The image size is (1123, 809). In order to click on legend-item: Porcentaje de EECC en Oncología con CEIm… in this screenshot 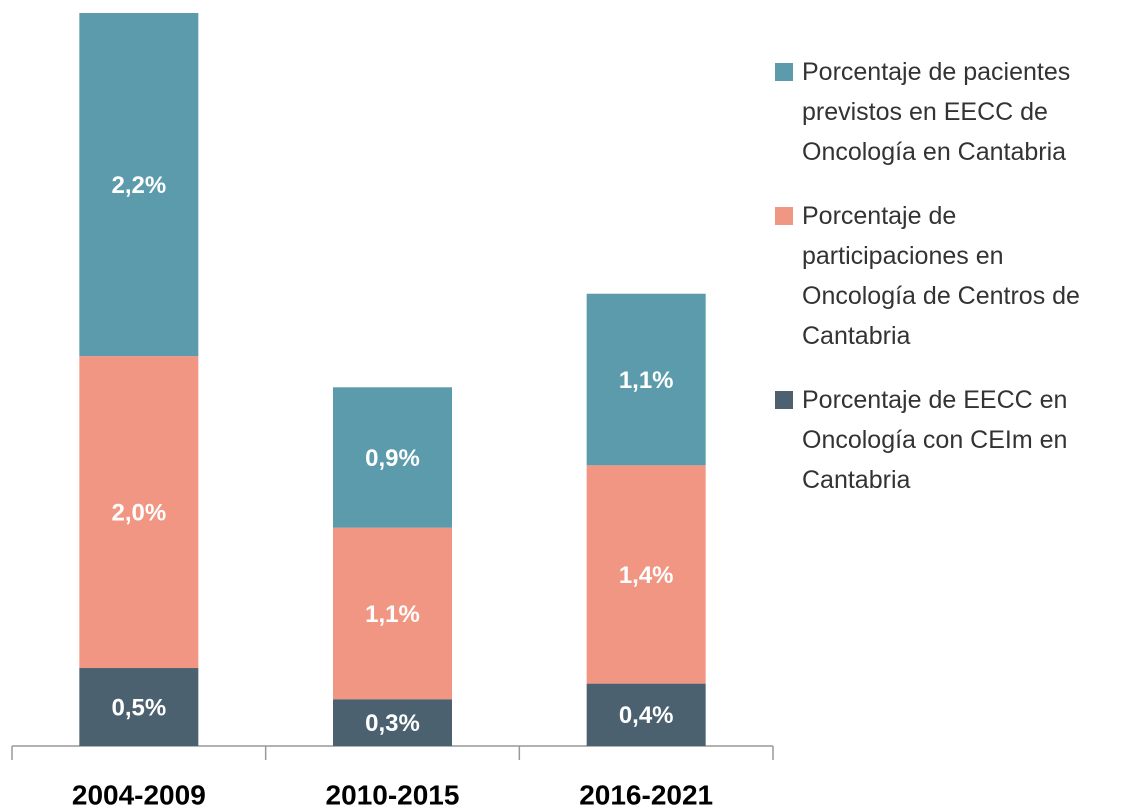, I will do `click(947, 440)`.